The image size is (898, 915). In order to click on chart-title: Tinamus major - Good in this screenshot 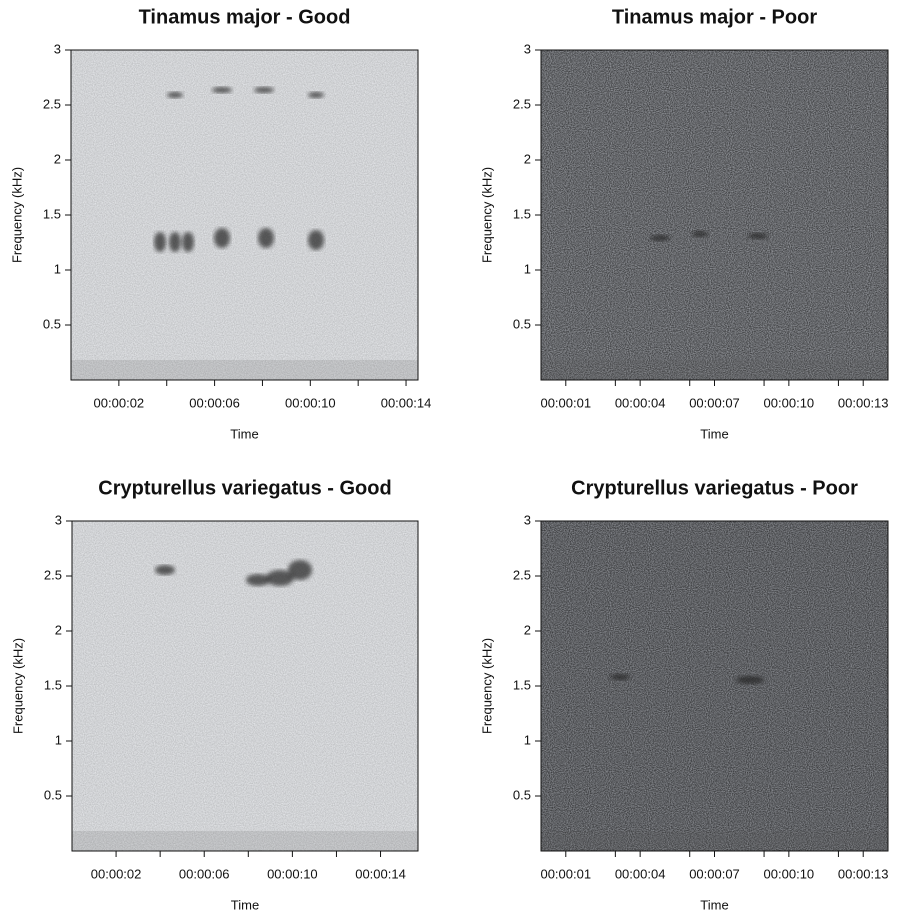, I will do `click(245, 17)`.